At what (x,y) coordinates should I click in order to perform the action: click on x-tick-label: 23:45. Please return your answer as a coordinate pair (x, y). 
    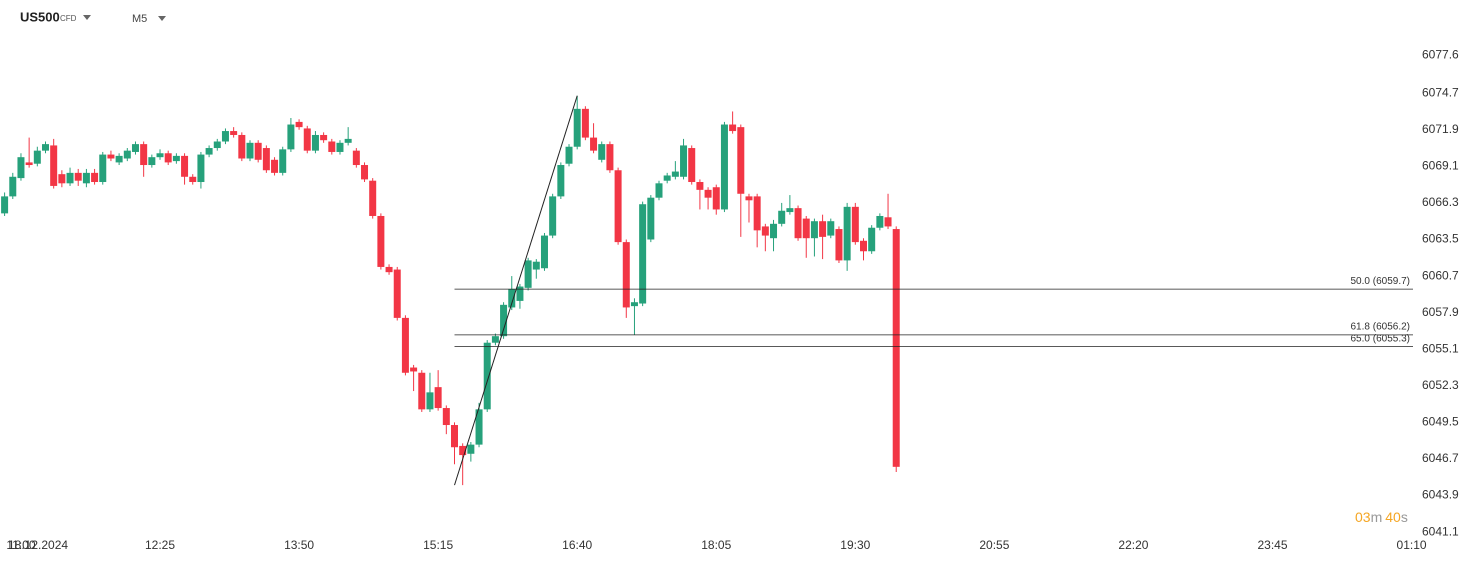
    Looking at the image, I should click on (1272, 545).